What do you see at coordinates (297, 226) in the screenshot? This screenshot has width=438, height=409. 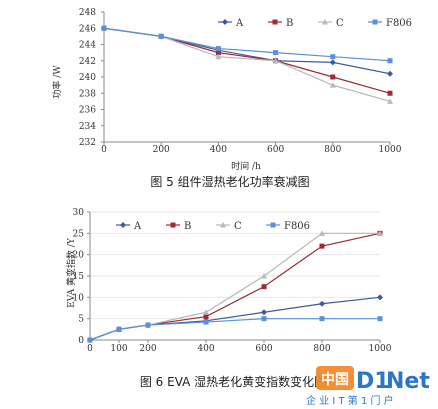 I see `chart2-legend-f806-label: F806` at bounding box center [297, 226].